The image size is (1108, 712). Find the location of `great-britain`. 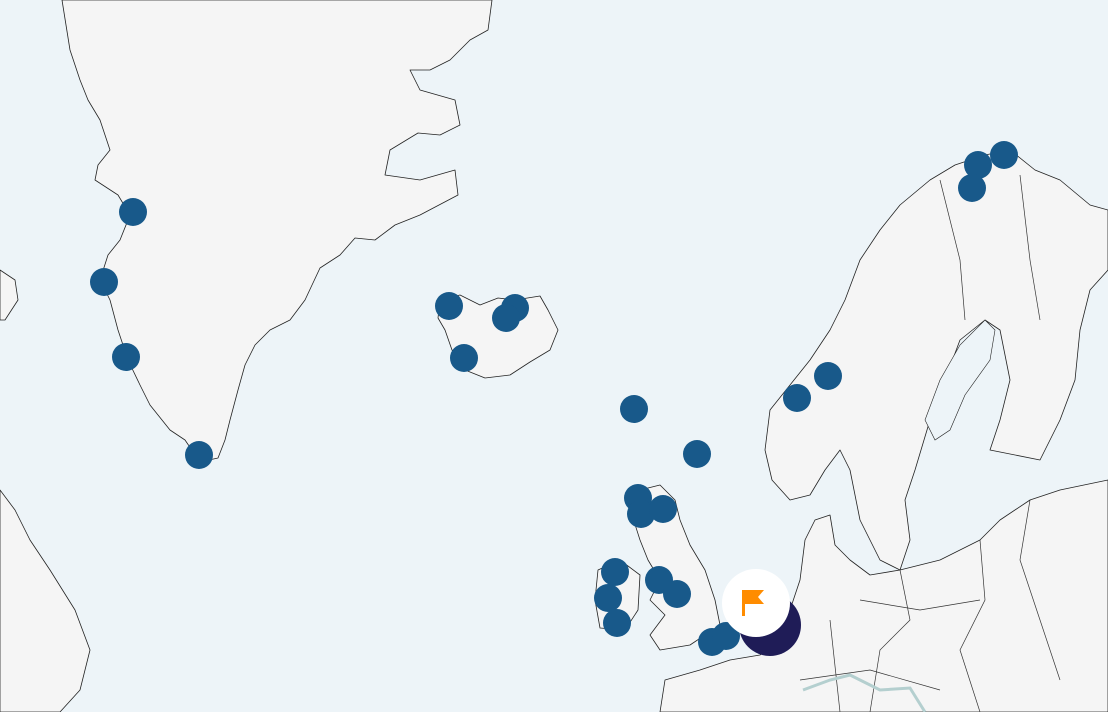

great-britain is located at coordinates (676, 567).